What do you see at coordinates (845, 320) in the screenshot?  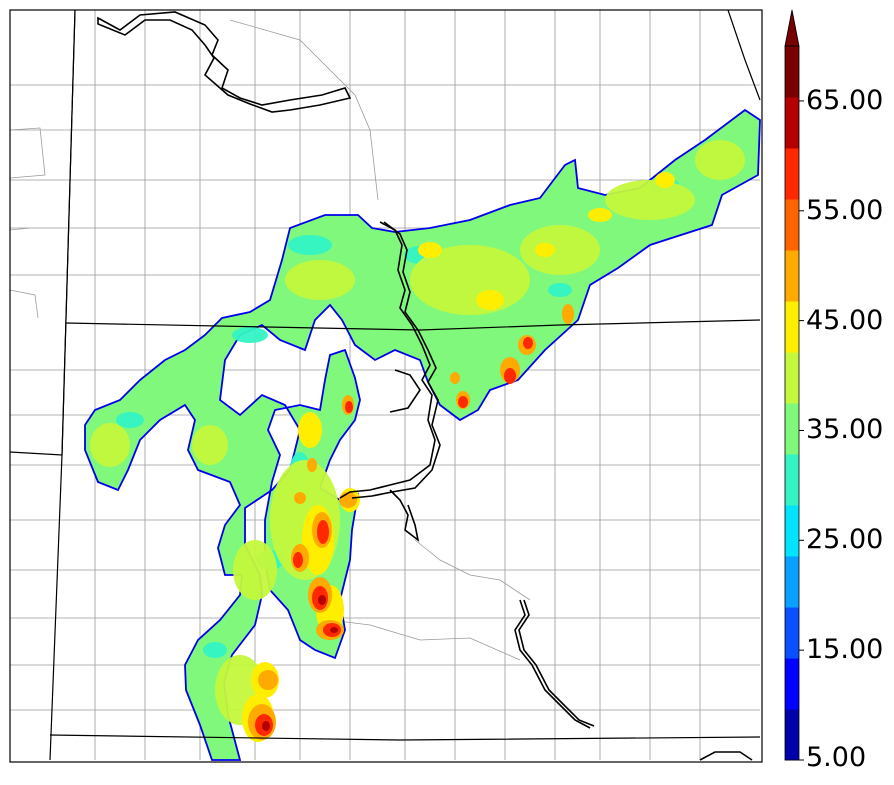 I see `colorbar-tick-label: 45.00` at bounding box center [845, 320].